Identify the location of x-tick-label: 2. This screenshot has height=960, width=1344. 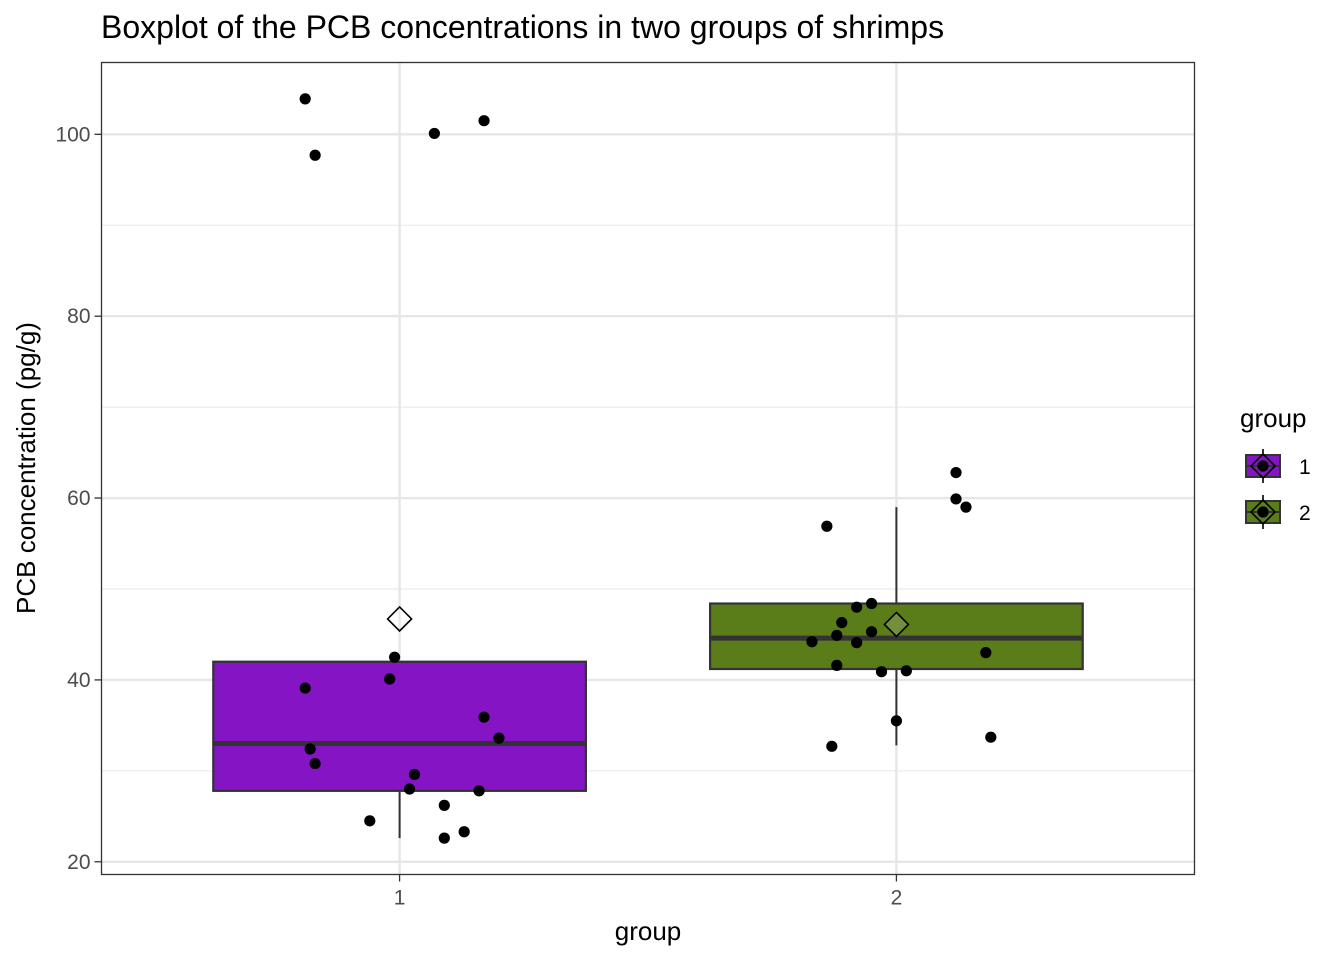
(897, 898).